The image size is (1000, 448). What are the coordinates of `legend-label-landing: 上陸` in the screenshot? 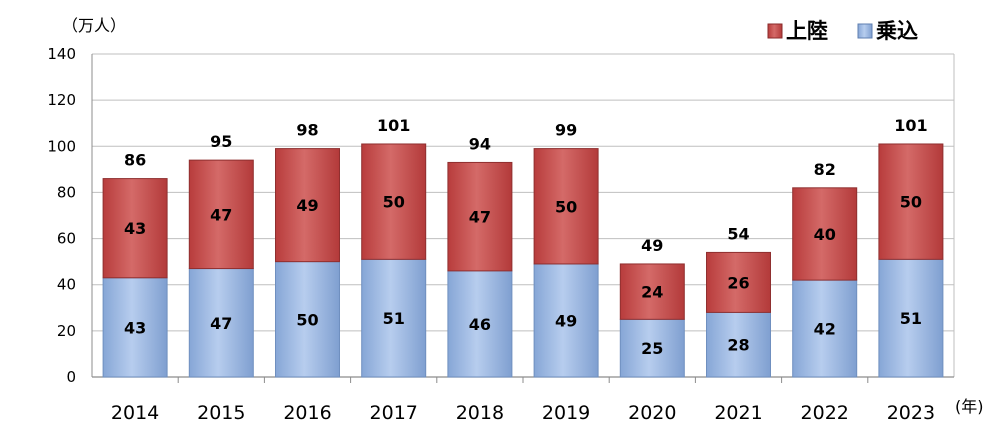 It's located at (807, 31).